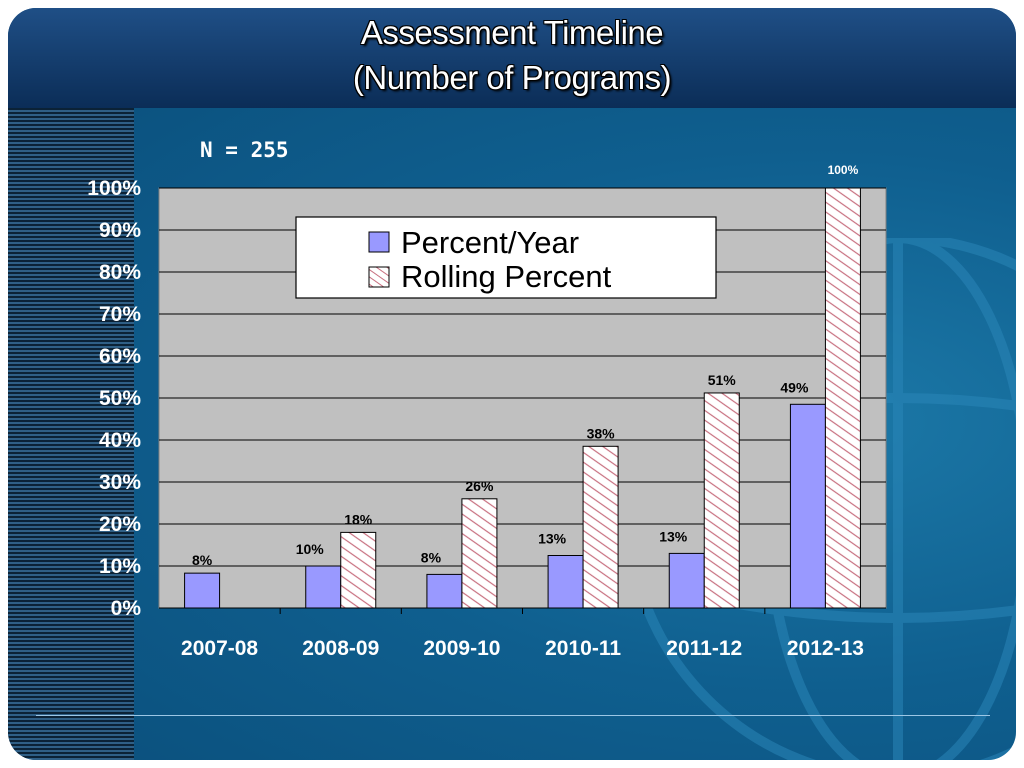 This screenshot has height=768, width=1024. I want to click on y-tick-label: 60%, so click(120, 356).